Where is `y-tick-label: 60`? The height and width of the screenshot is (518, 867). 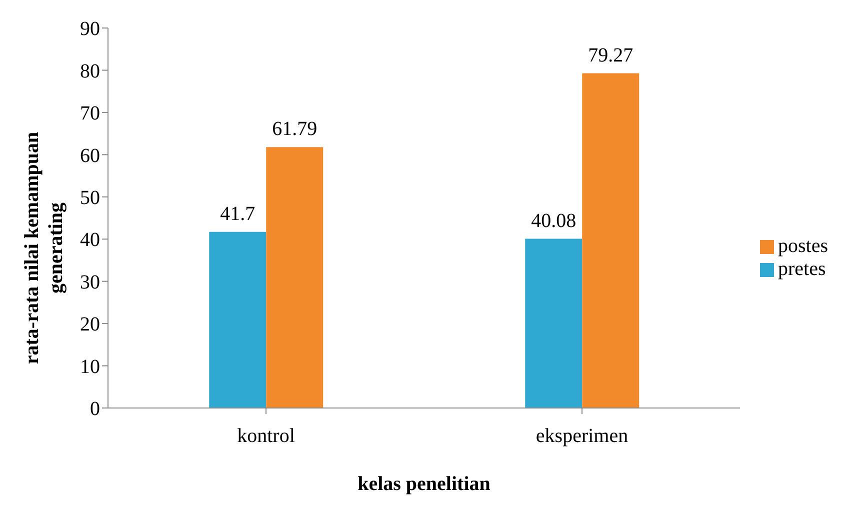 y-tick-label: 60 is located at coordinates (90, 155).